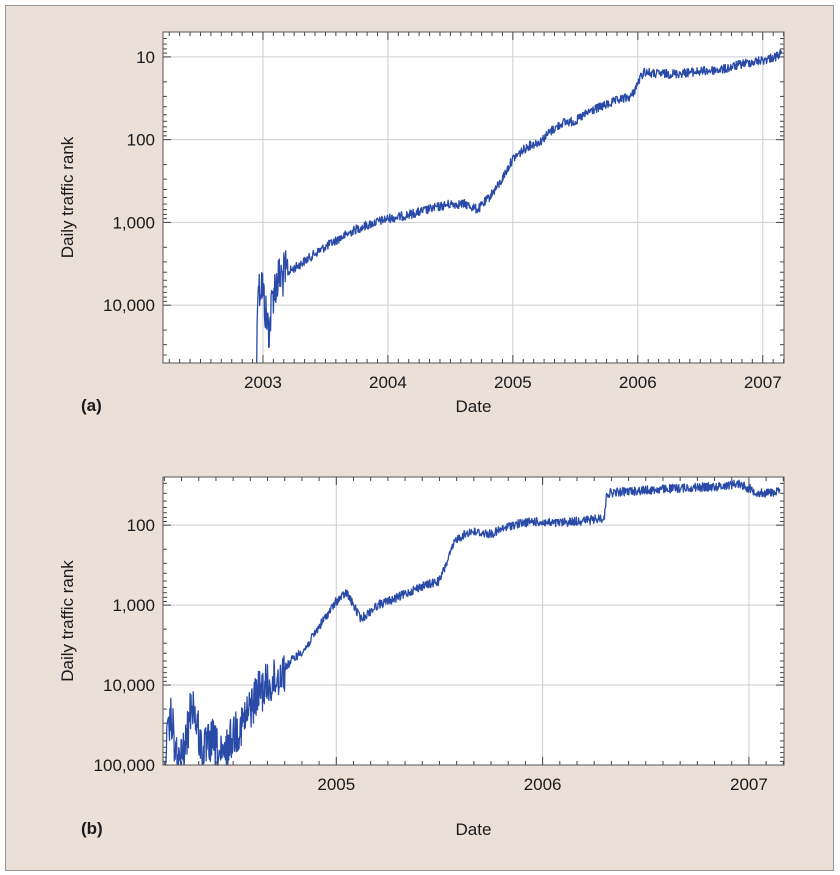  Describe the element at coordinates (263, 382) in the screenshot. I see `x-tick-label: 2003` at that location.